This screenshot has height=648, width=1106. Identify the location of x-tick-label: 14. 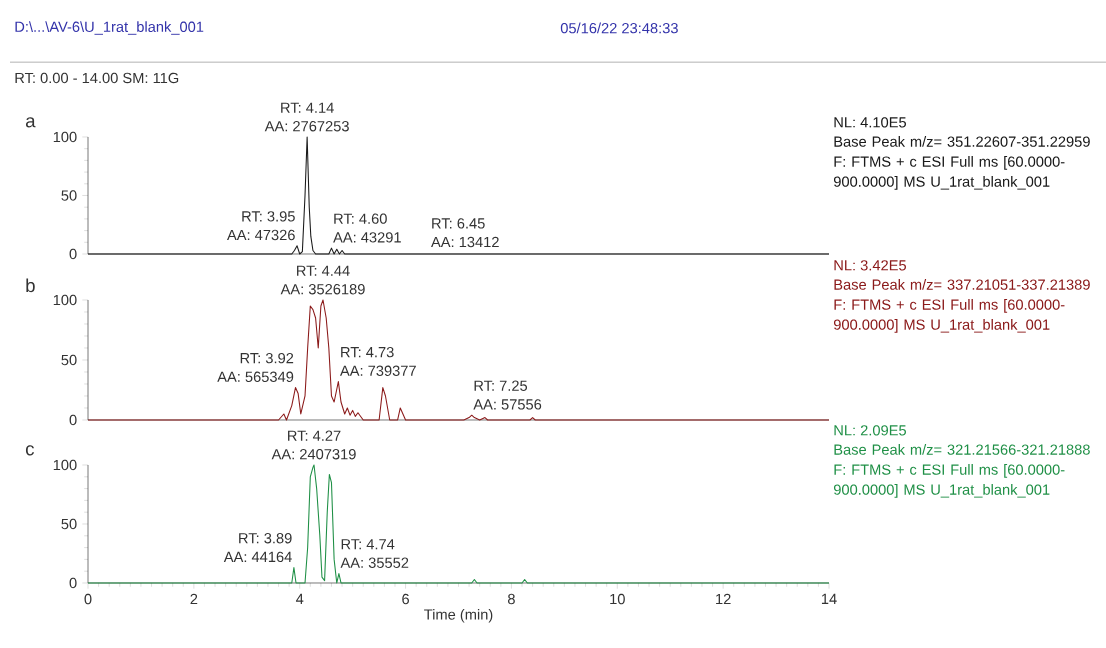
(829, 598).